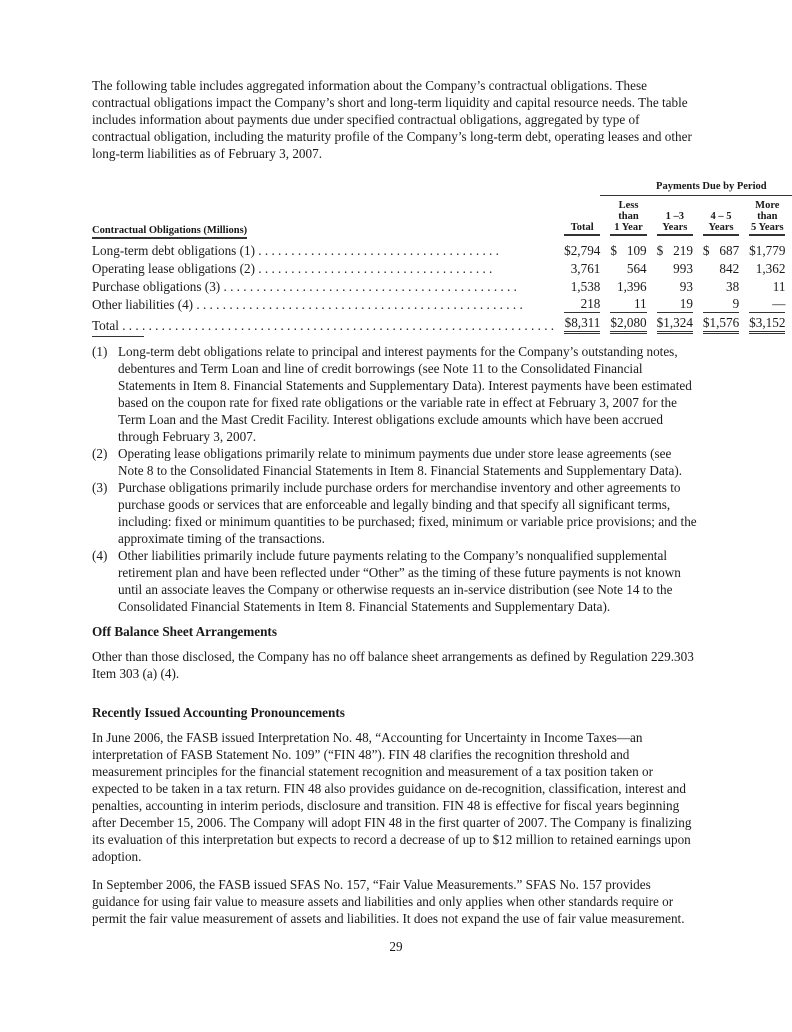  I want to click on cell-value: $8,311, so click(582, 322).